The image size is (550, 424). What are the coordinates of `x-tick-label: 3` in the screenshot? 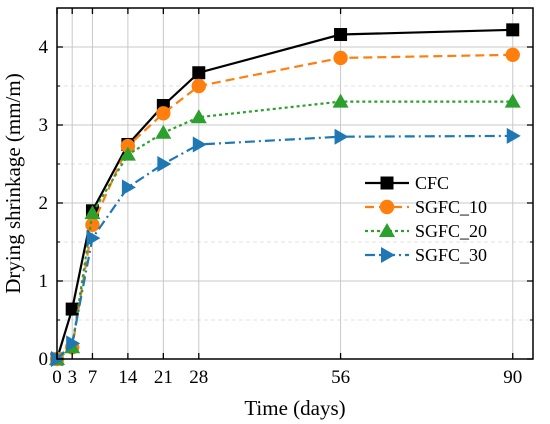 It's located at (72, 377).